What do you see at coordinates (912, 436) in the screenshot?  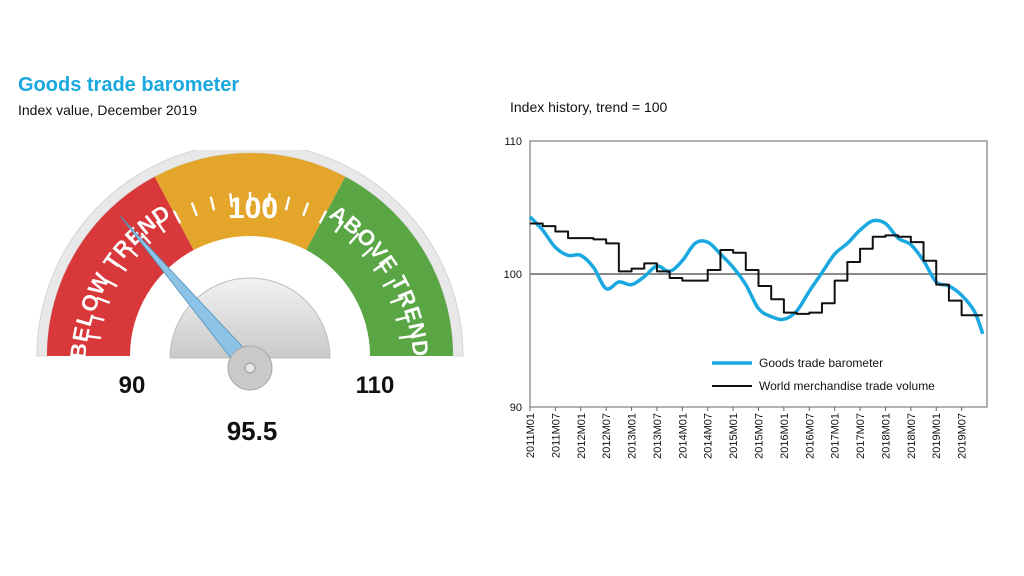 I see `x-tick-label: 2018M07` at bounding box center [912, 436].